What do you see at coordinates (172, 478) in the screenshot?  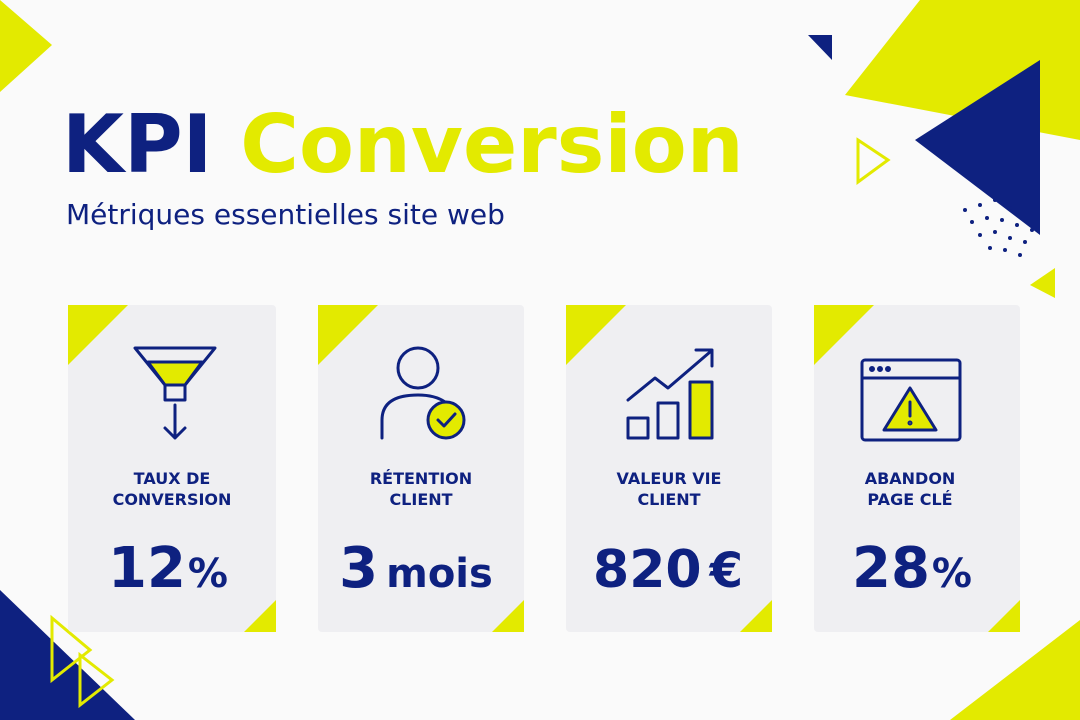 I see `card-label: TAUX DE` at bounding box center [172, 478].